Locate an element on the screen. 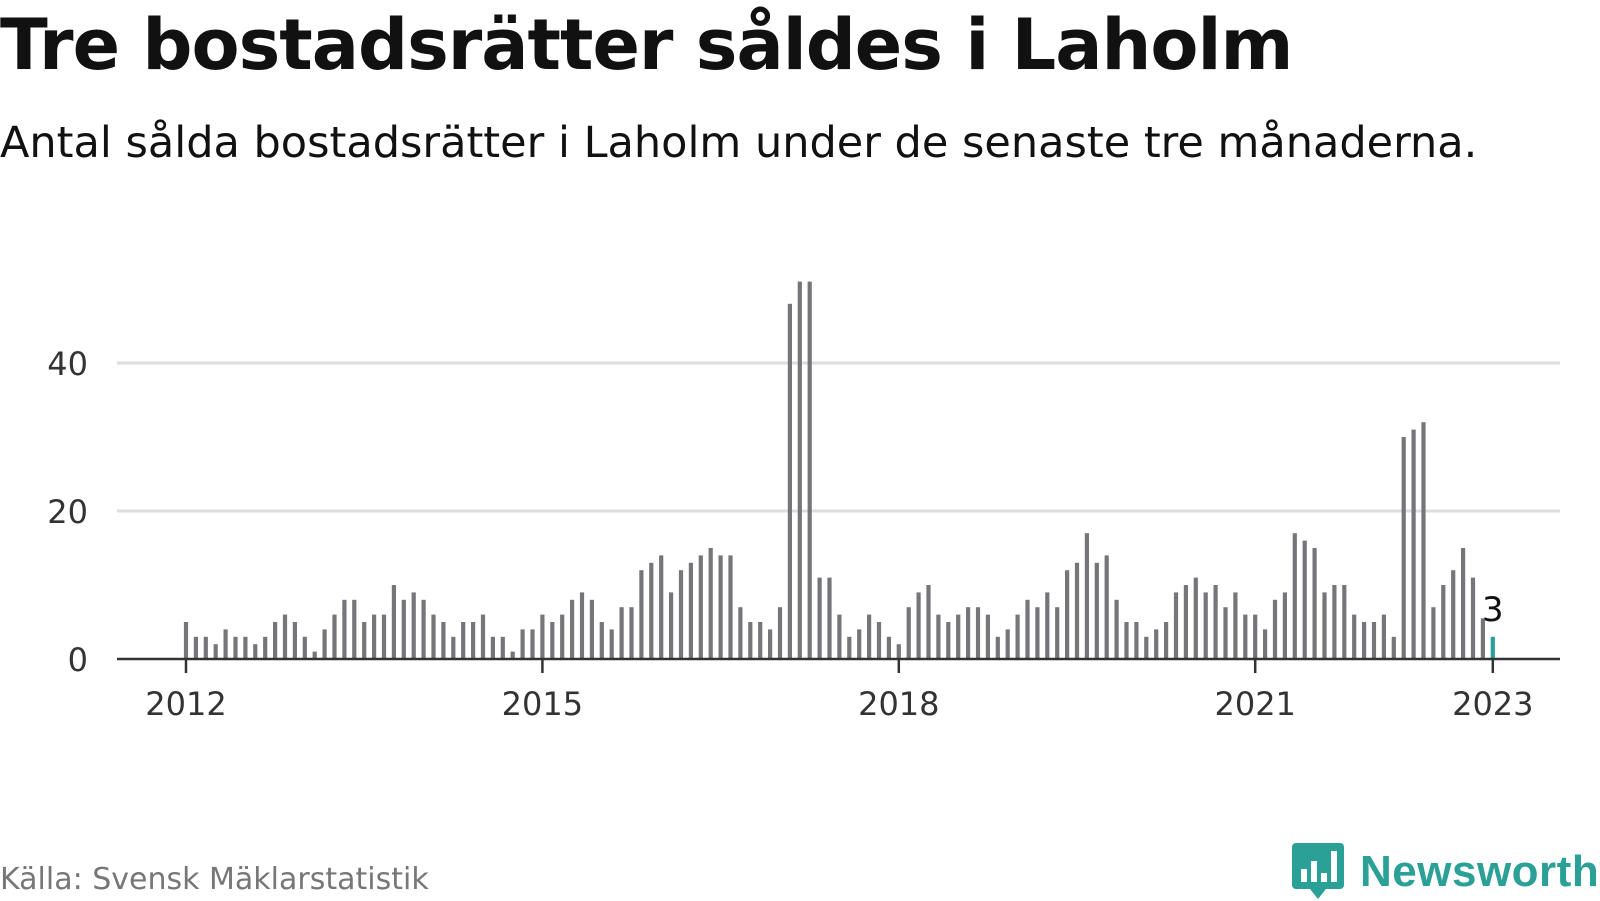  y-tick-label: 40 is located at coordinates (67, 364).